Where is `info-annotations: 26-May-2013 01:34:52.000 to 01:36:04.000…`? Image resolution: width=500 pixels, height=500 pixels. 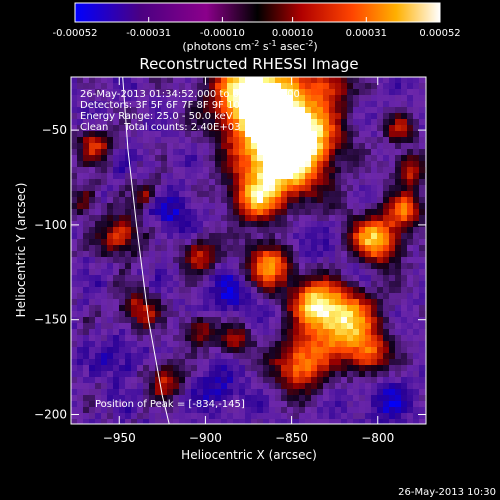 info-annotations: 26-May-2013 01:34:52.000 to 01:36:04.000… is located at coordinates (190, 111).